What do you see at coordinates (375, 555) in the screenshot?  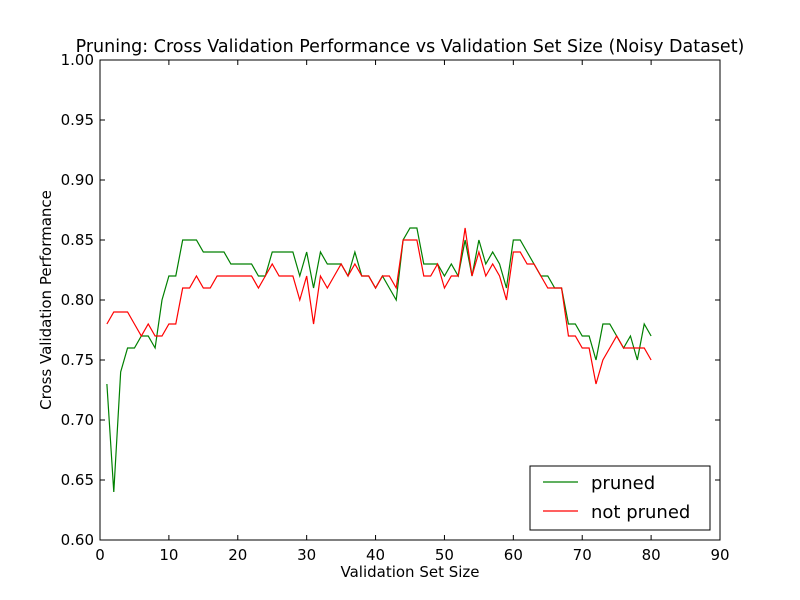 I see `x-tick-label: 40` at bounding box center [375, 555].